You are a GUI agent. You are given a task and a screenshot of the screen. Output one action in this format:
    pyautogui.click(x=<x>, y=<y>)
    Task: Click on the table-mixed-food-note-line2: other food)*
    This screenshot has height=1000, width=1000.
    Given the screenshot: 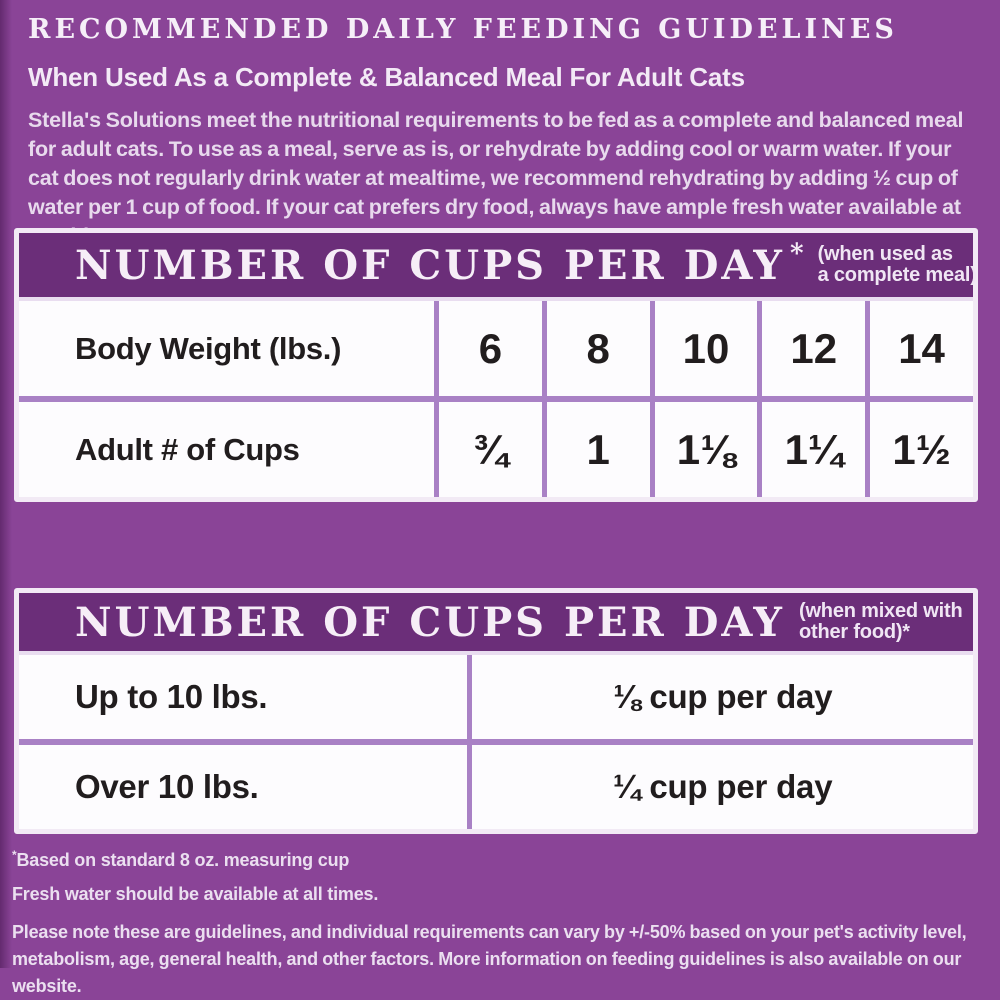 What is the action you would take?
    pyautogui.click(x=854, y=632)
    